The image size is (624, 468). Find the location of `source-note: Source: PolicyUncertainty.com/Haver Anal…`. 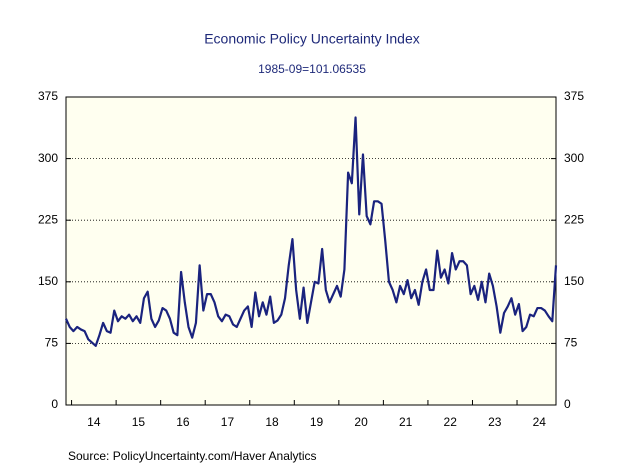

source-note: Source: PolicyUncertainty.com/Haver Anal… is located at coordinates (192, 456).